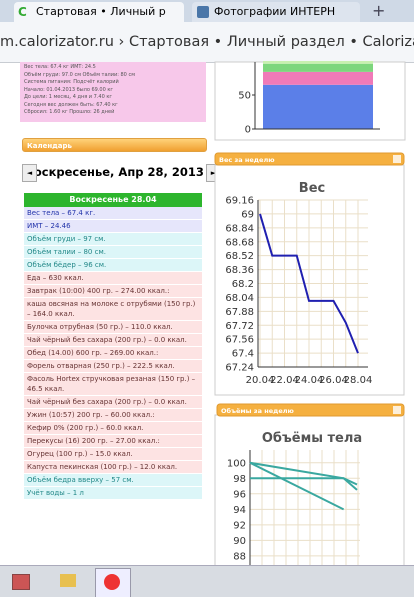 The width and height of the screenshot is (414, 597). What do you see at coordinates (113, 239) in the screenshot?
I see `entry: Объём груди – 97 см.` at bounding box center [113, 239].